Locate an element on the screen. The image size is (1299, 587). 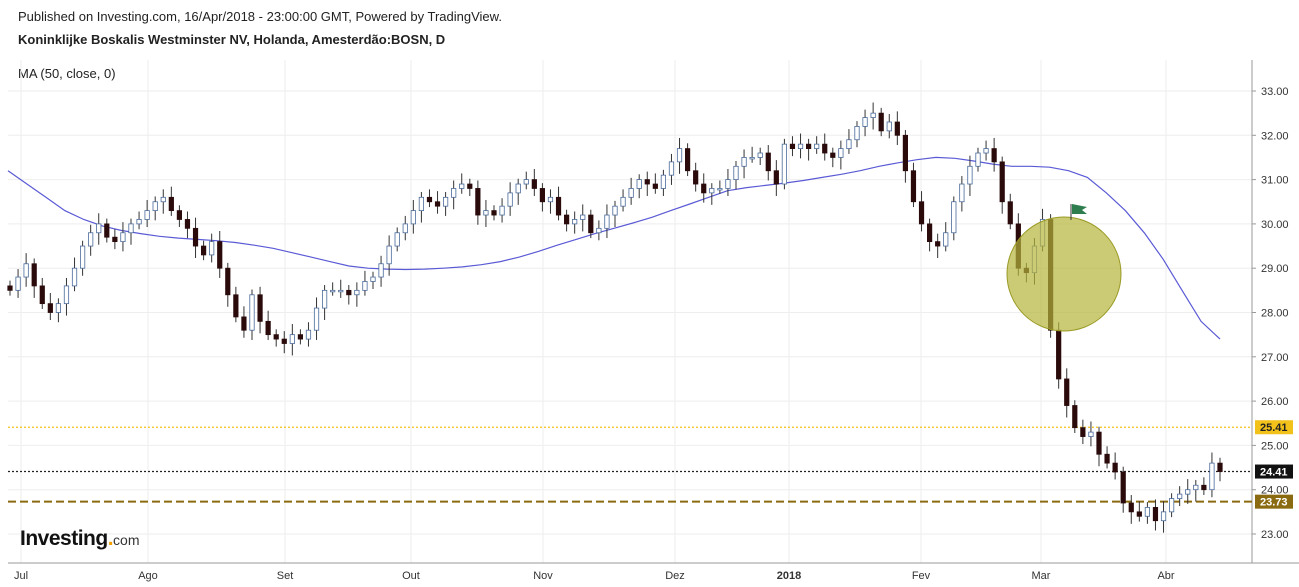
price-label-box is located at coordinates (1274, 427).